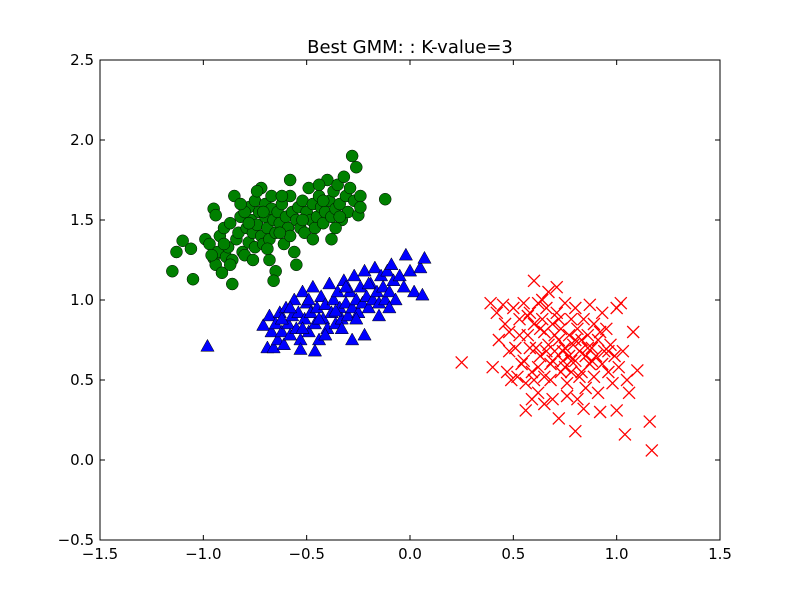 This screenshot has height=600, width=800. Describe the element at coordinates (76, 540) in the screenshot. I see `y-tick-label: −0.5` at that location.